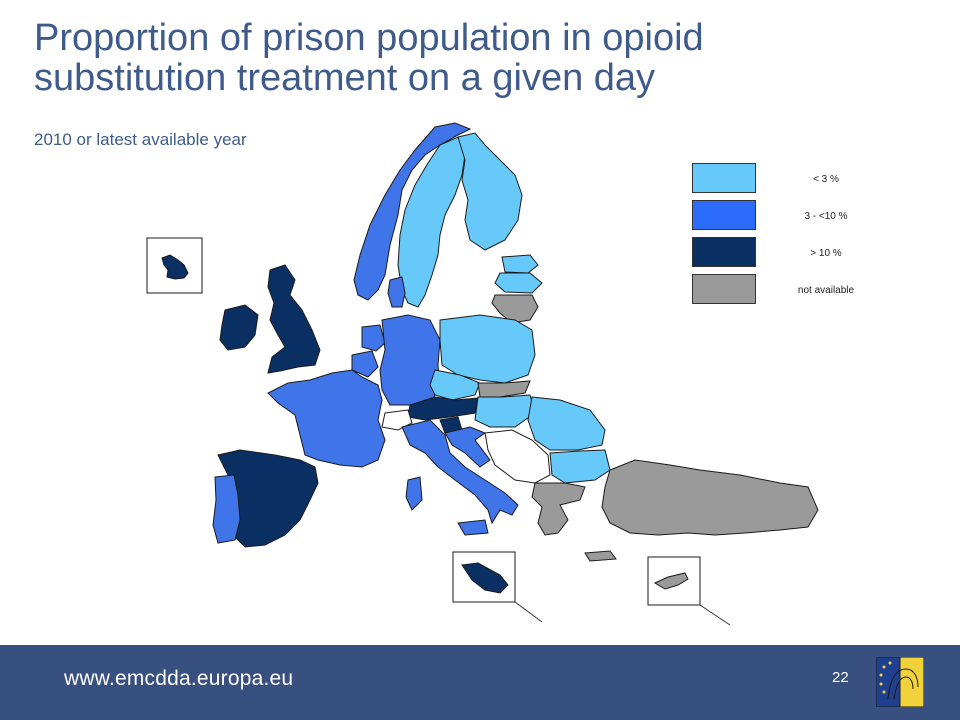 Image resolution: width=960 pixels, height=720 pixels. Describe the element at coordinates (226, 509) in the screenshot. I see `region-portugal` at that location.